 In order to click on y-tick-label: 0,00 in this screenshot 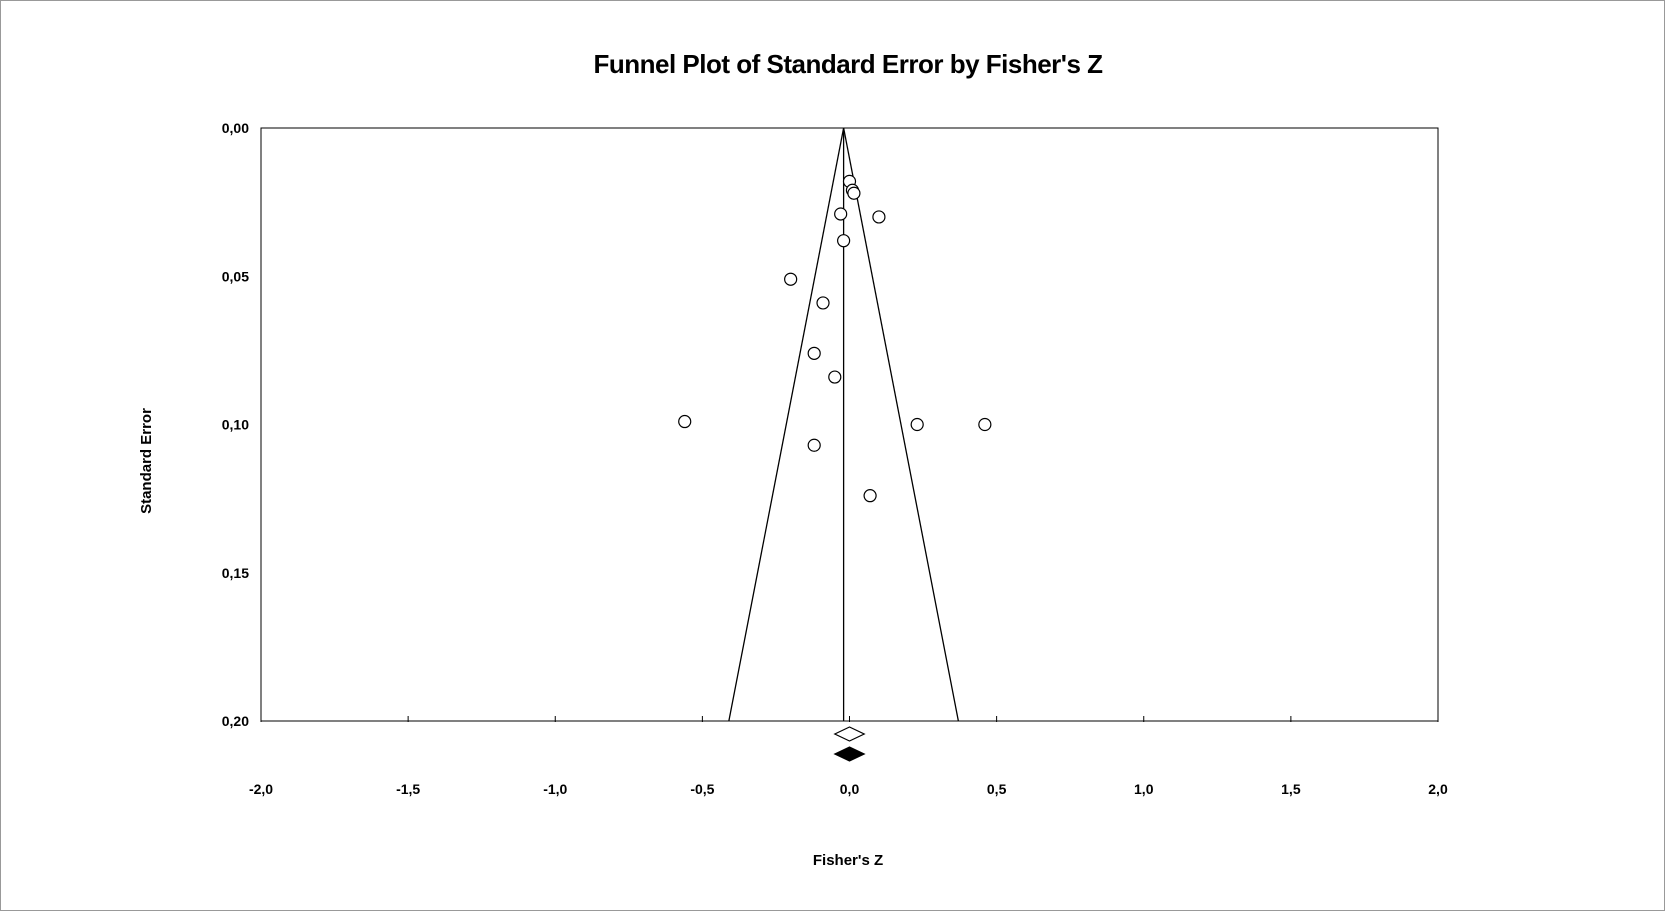, I will do `click(235, 128)`.